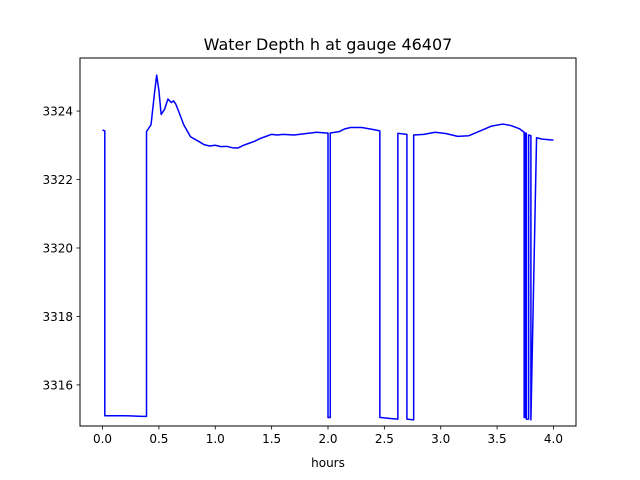  What do you see at coordinates (328, 463) in the screenshot?
I see `x-axis-label: hours` at bounding box center [328, 463].